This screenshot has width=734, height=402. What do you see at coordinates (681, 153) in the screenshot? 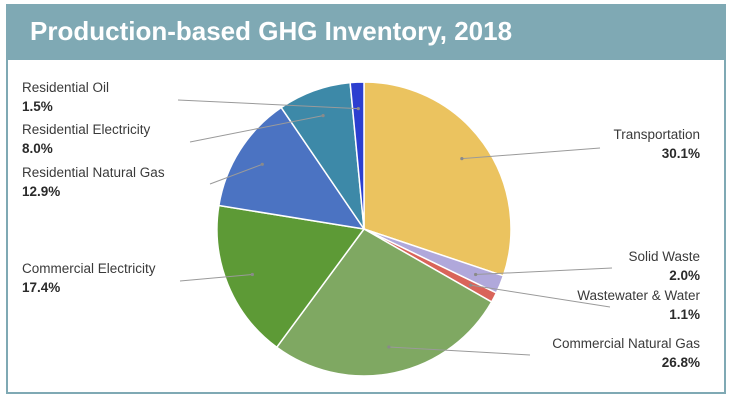
I see `slice-label-percent: 30.1%` at bounding box center [681, 153].